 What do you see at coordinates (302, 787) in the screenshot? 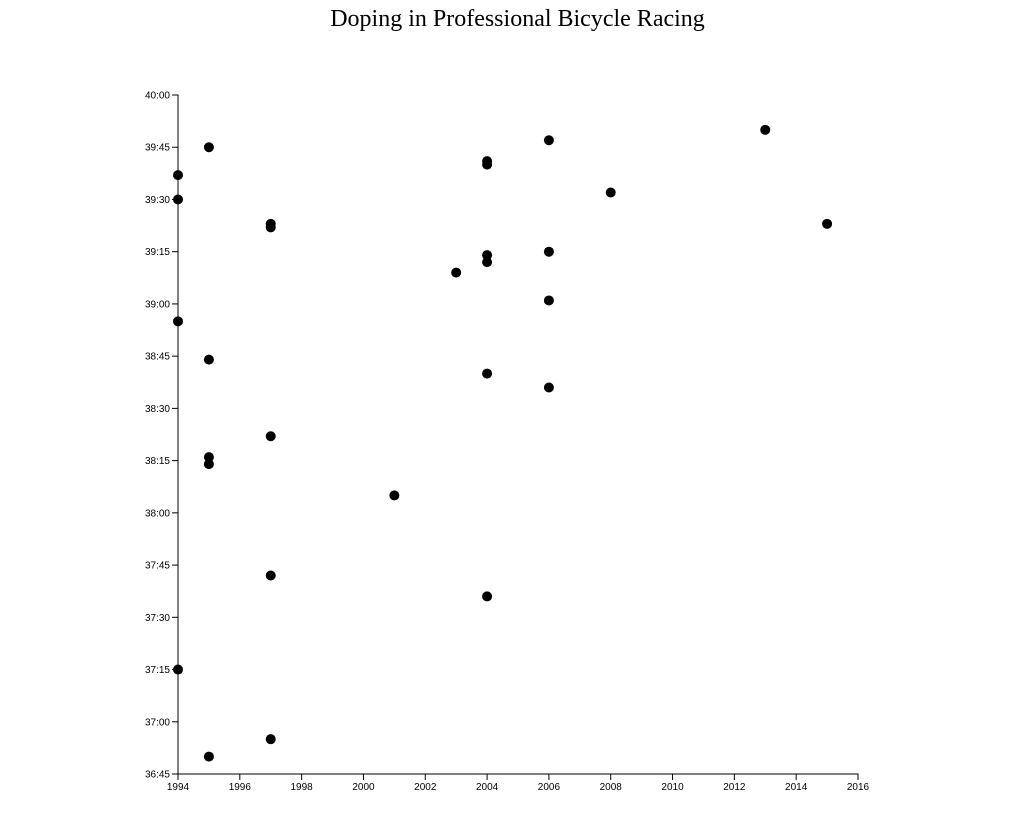
I see `x-tick-label: 1998` at bounding box center [302, 787].